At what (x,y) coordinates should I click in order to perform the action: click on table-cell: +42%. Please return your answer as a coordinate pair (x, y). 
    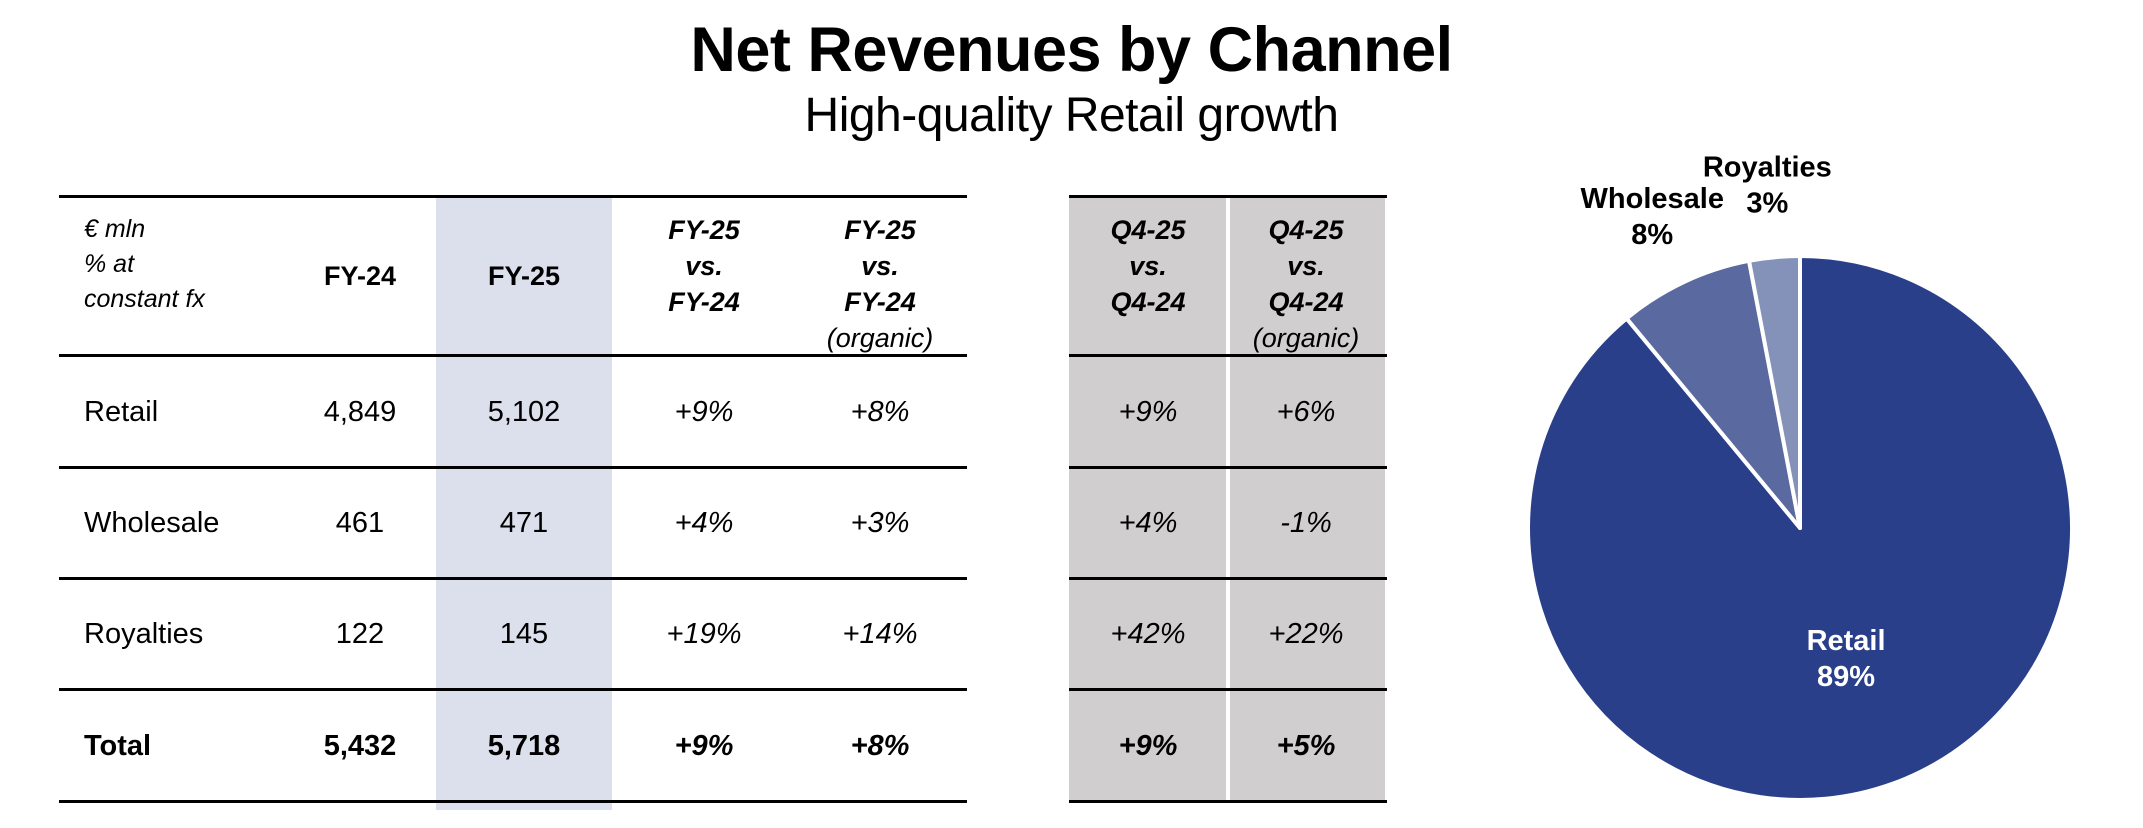
    Looking at the image, I should click on (1148, 634).